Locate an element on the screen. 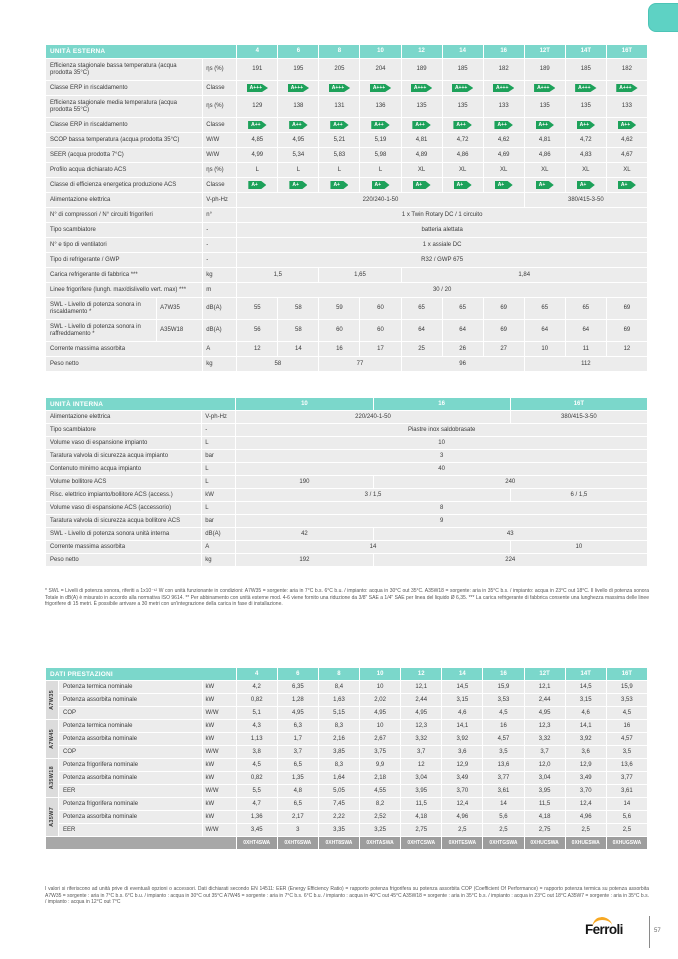 This screenshot has width=678, height=959. column-header: 10 is located at coordinates (304, 404).